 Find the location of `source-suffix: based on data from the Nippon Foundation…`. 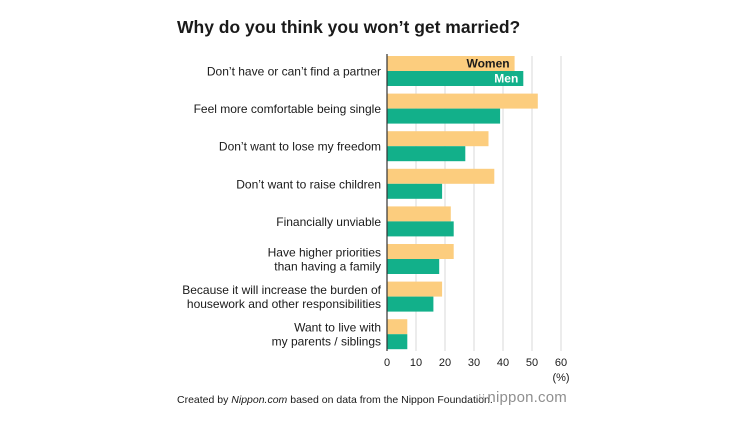

source-suffix: based on data from the Nippon Foundation… is located at coordinates (390, 400).